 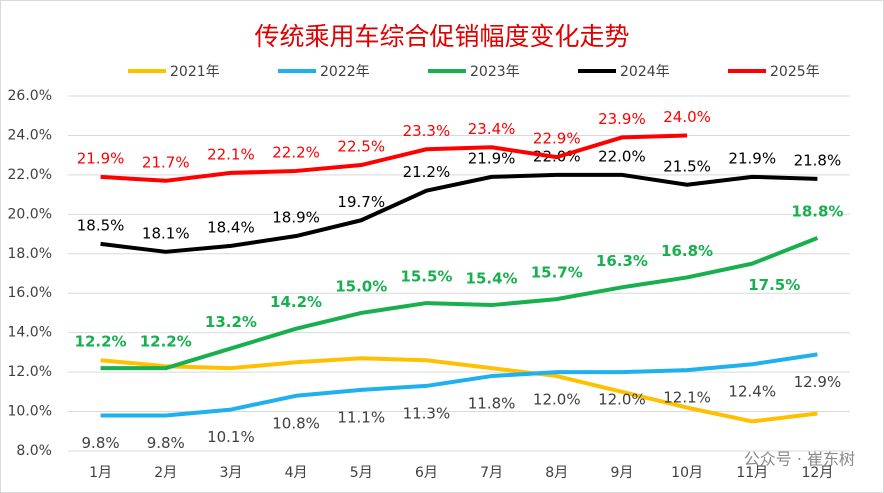 What do you see at coordinates (687, 251) in the screenshot?
I see `data-label: 16.8%` at bounding box center [687, 251].